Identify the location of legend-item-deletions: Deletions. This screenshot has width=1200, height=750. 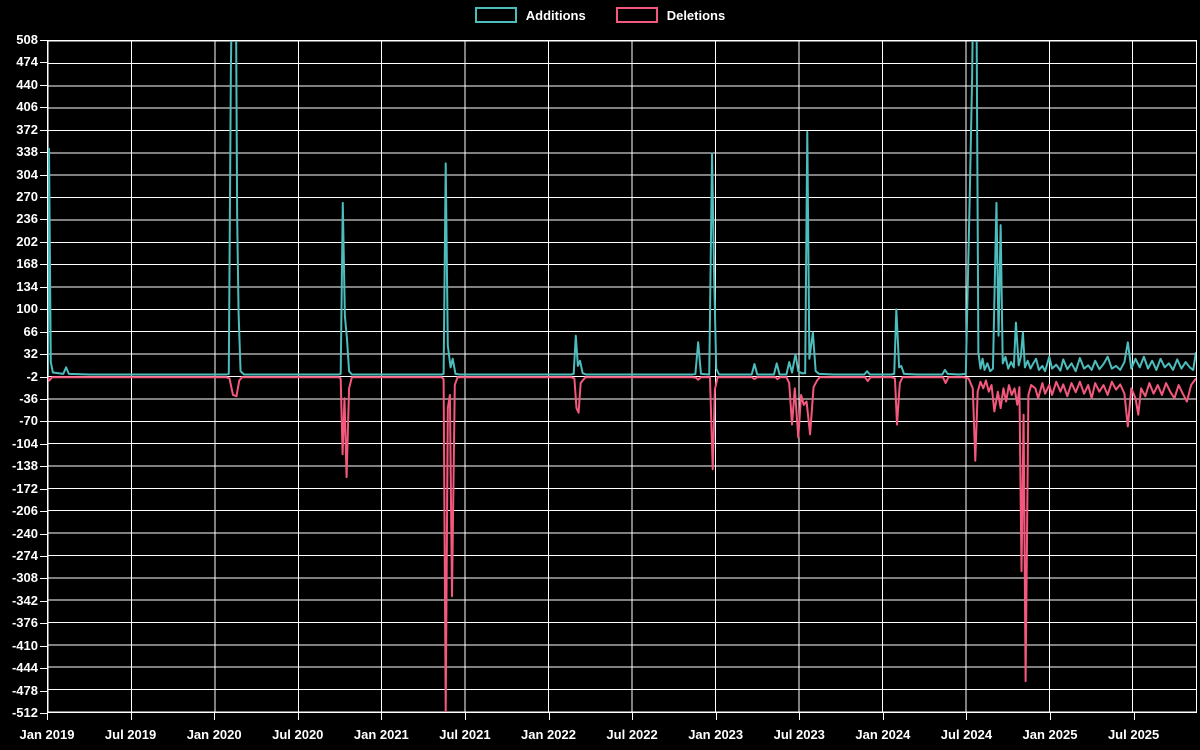
(670, 15).